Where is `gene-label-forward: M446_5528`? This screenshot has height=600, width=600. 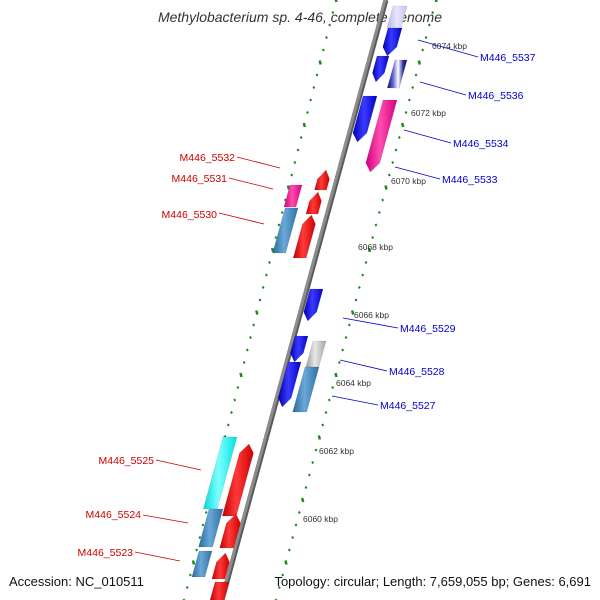 gene-label-forward: M446_5528 is located at coordinates (417, 372).